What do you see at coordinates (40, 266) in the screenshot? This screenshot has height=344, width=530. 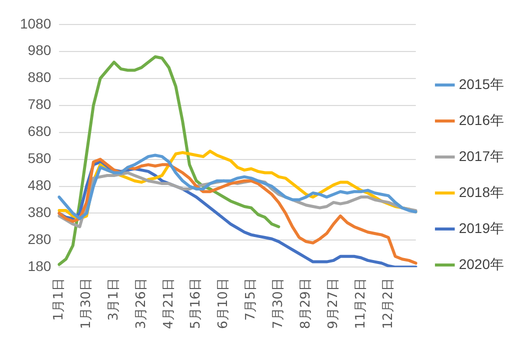 I see `y-tick-label: 180` at bounding box center [40, 266].